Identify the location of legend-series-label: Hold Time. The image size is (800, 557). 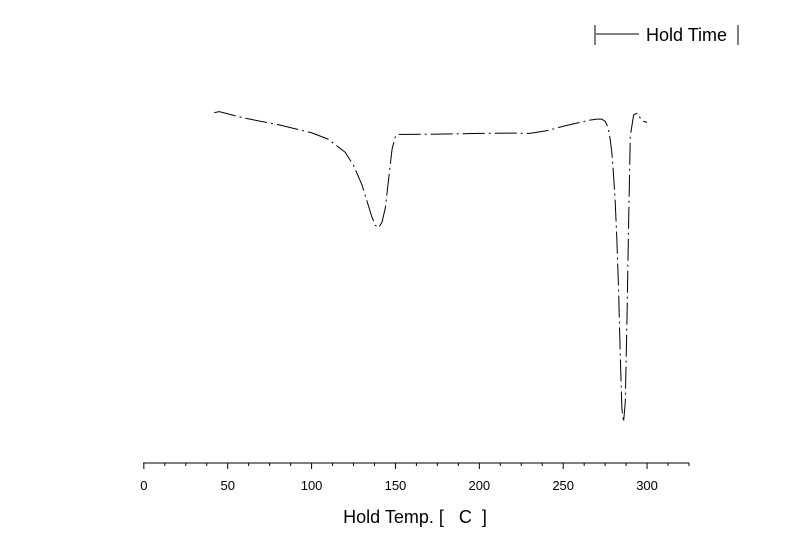
(686, 35).